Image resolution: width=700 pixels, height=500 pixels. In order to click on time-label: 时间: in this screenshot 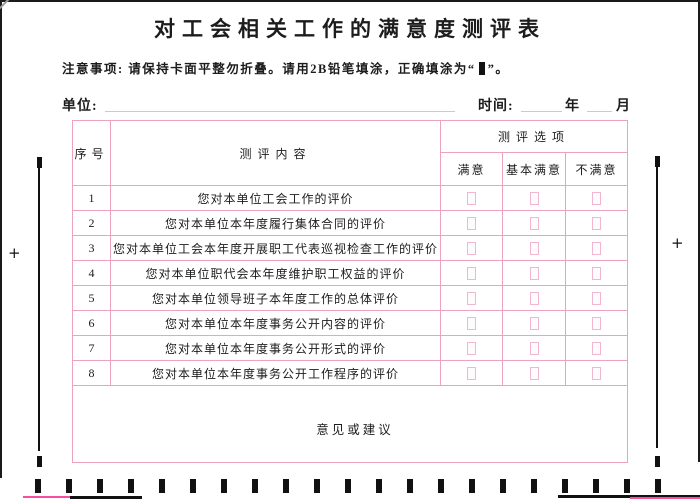, I will do `click(496, 106)`.